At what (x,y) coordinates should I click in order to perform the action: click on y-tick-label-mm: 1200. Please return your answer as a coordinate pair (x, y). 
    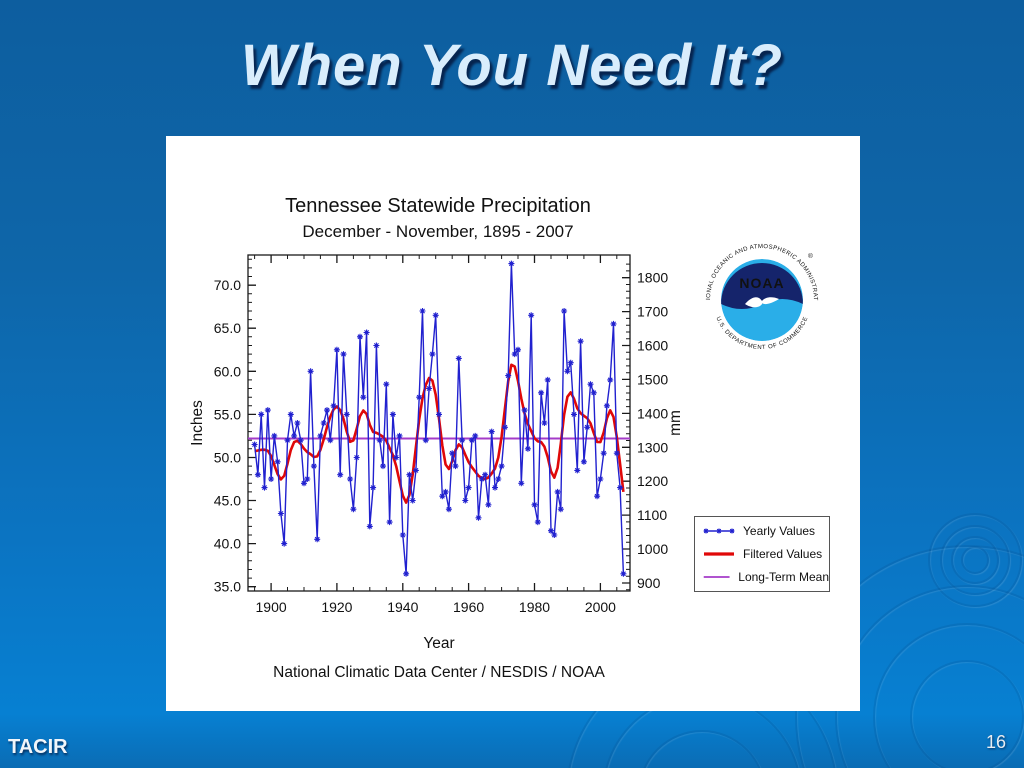
    Looking at the image, I should click on (652, 481).